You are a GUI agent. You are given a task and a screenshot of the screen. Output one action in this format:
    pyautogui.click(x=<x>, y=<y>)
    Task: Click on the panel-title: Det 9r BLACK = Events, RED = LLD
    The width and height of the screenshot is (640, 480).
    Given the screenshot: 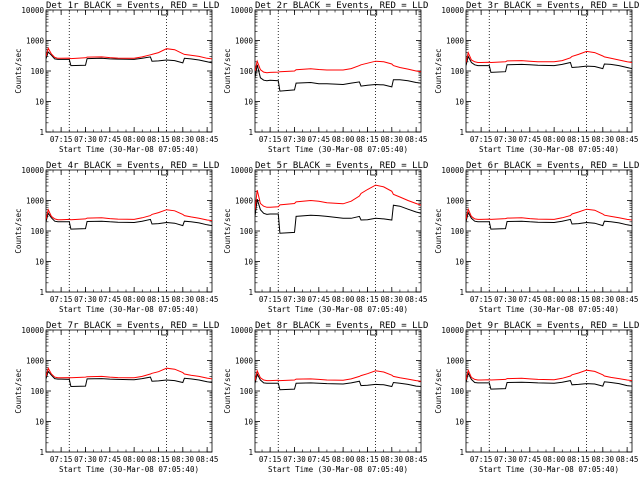 What is the action you would take?
    pyautogui.click(x=552, y=326)
    